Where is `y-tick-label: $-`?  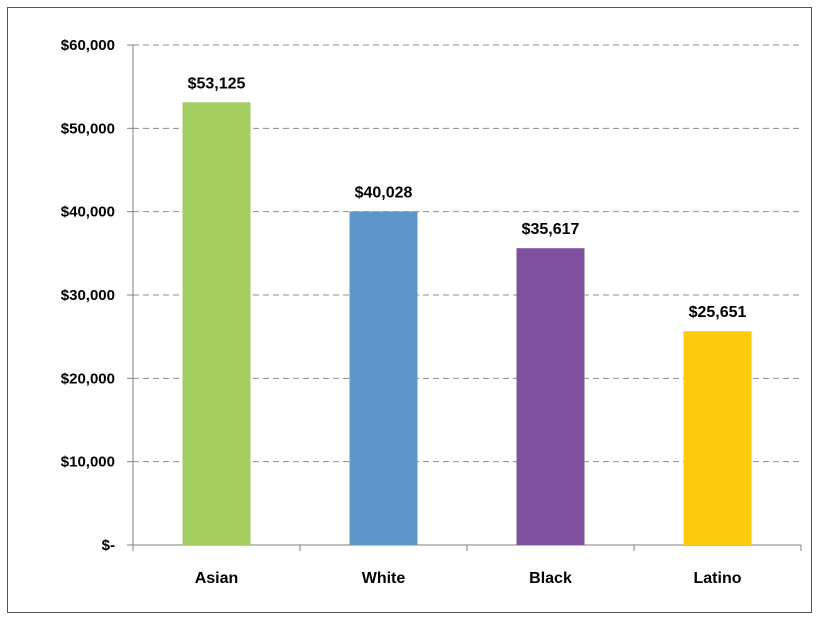 y-tick-label: $- is located at coordinates (108, 545).